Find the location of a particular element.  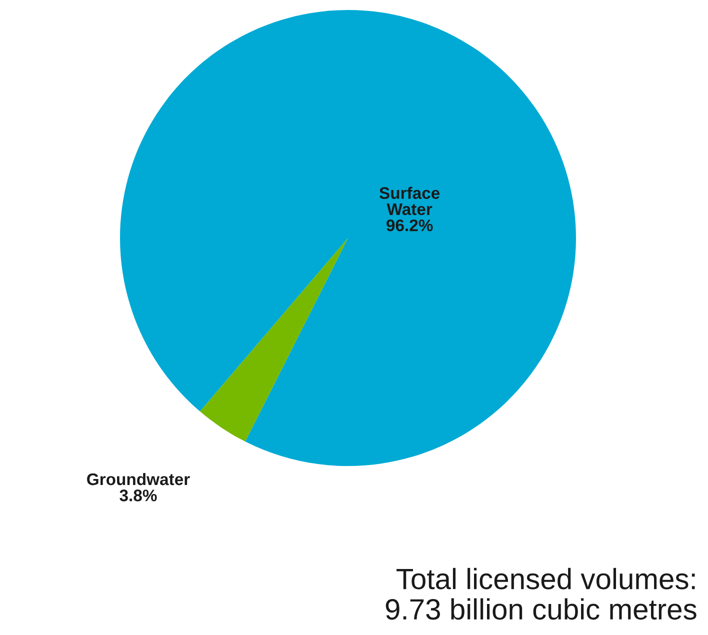

data-label: 3.8% is located at coordinates (138, 496).